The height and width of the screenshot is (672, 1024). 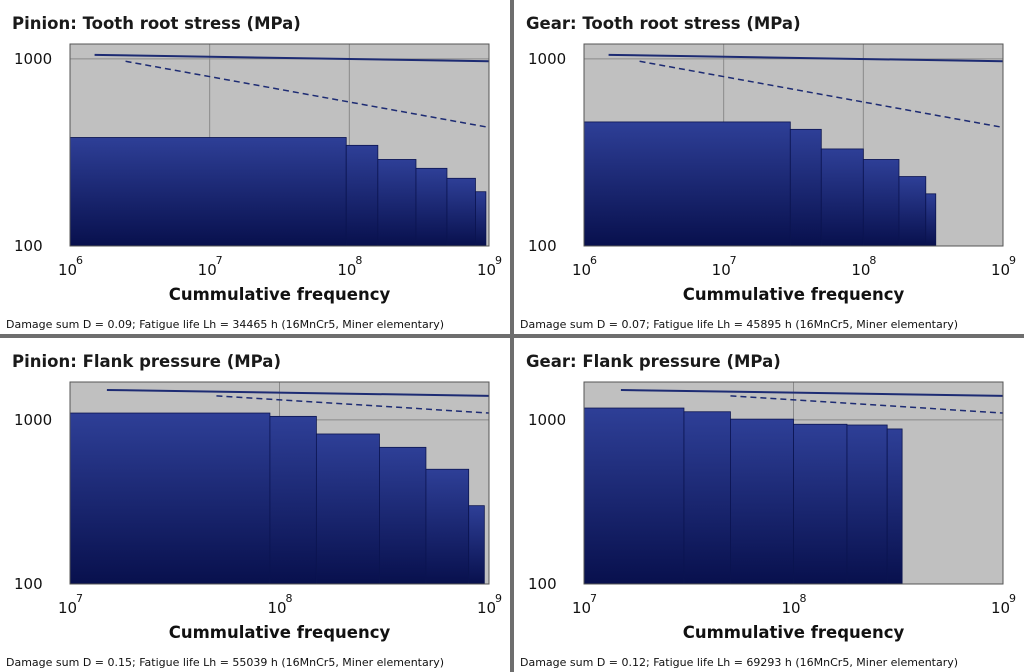 What do you see at coordinates (156, 23) in the screenshot?
I see `chart-title: Pinion: Tooth root stress (MPa)` at bounding box center [156, 23].